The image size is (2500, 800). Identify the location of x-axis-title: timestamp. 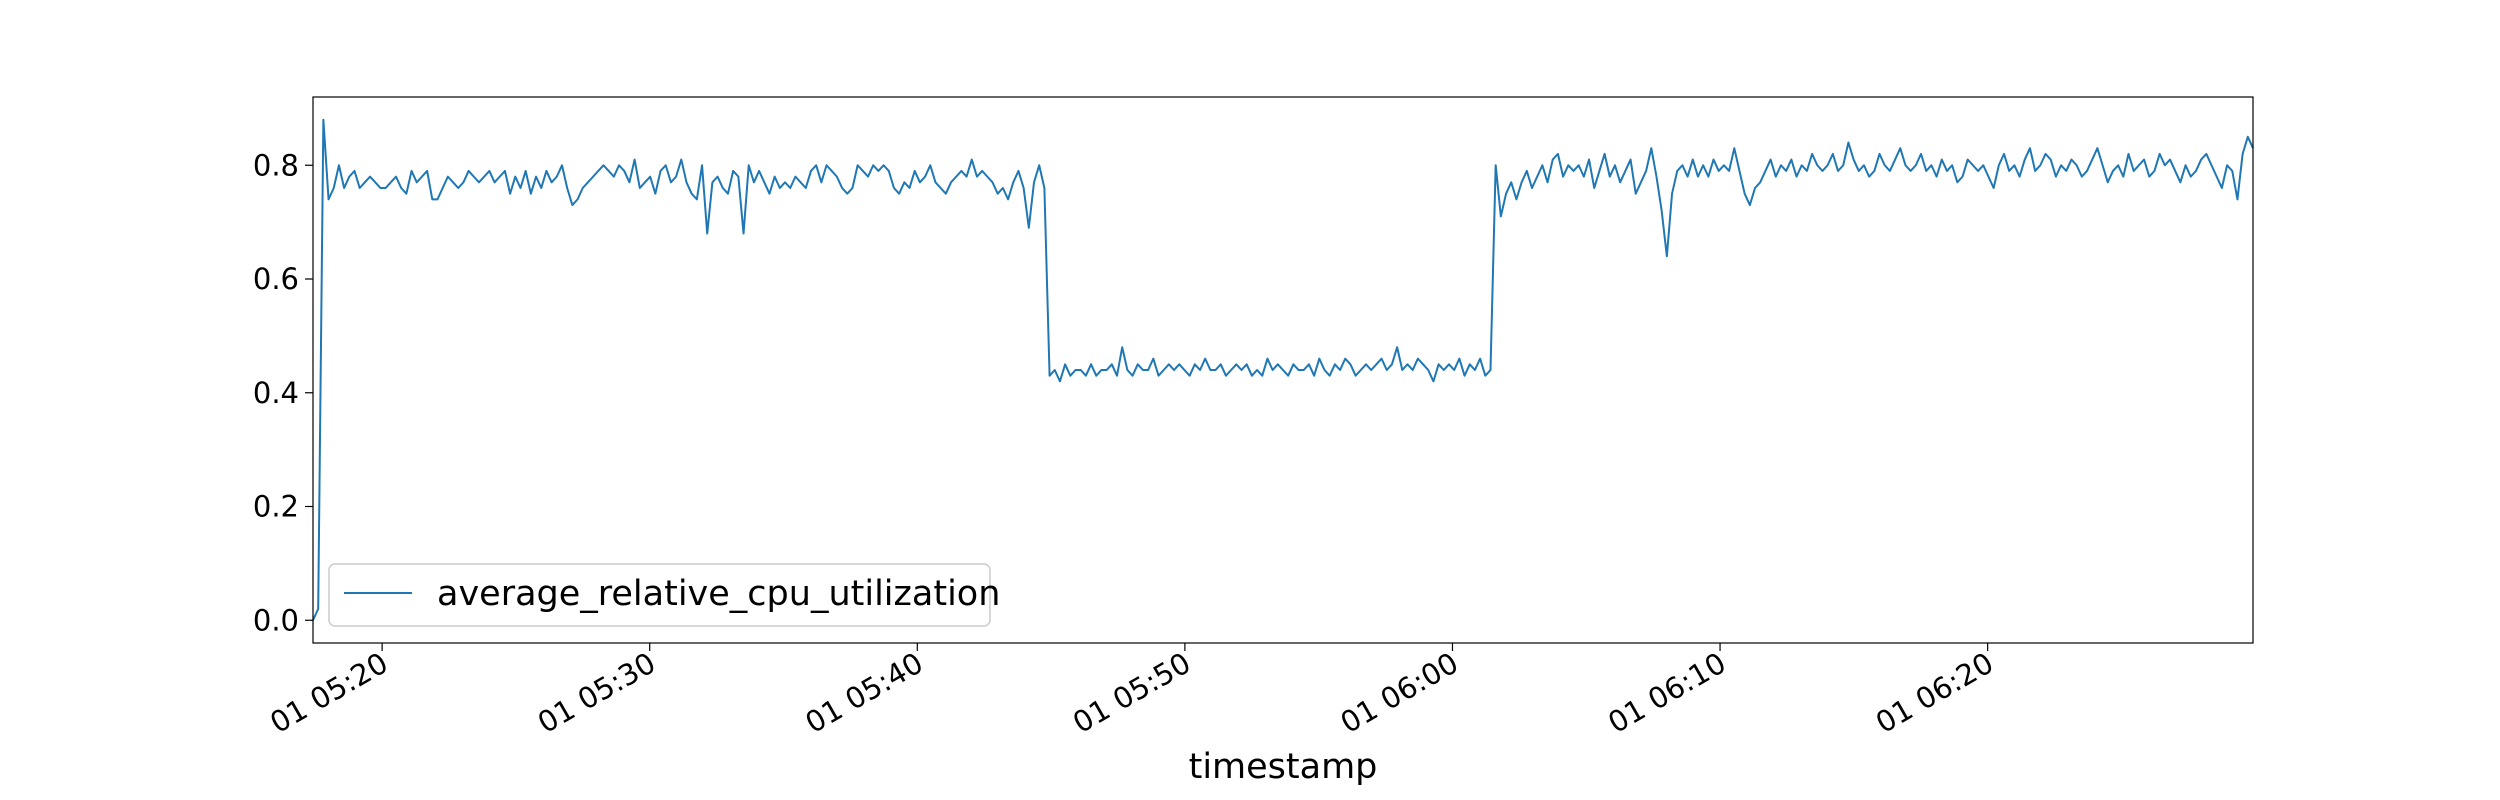
(1283, 767).